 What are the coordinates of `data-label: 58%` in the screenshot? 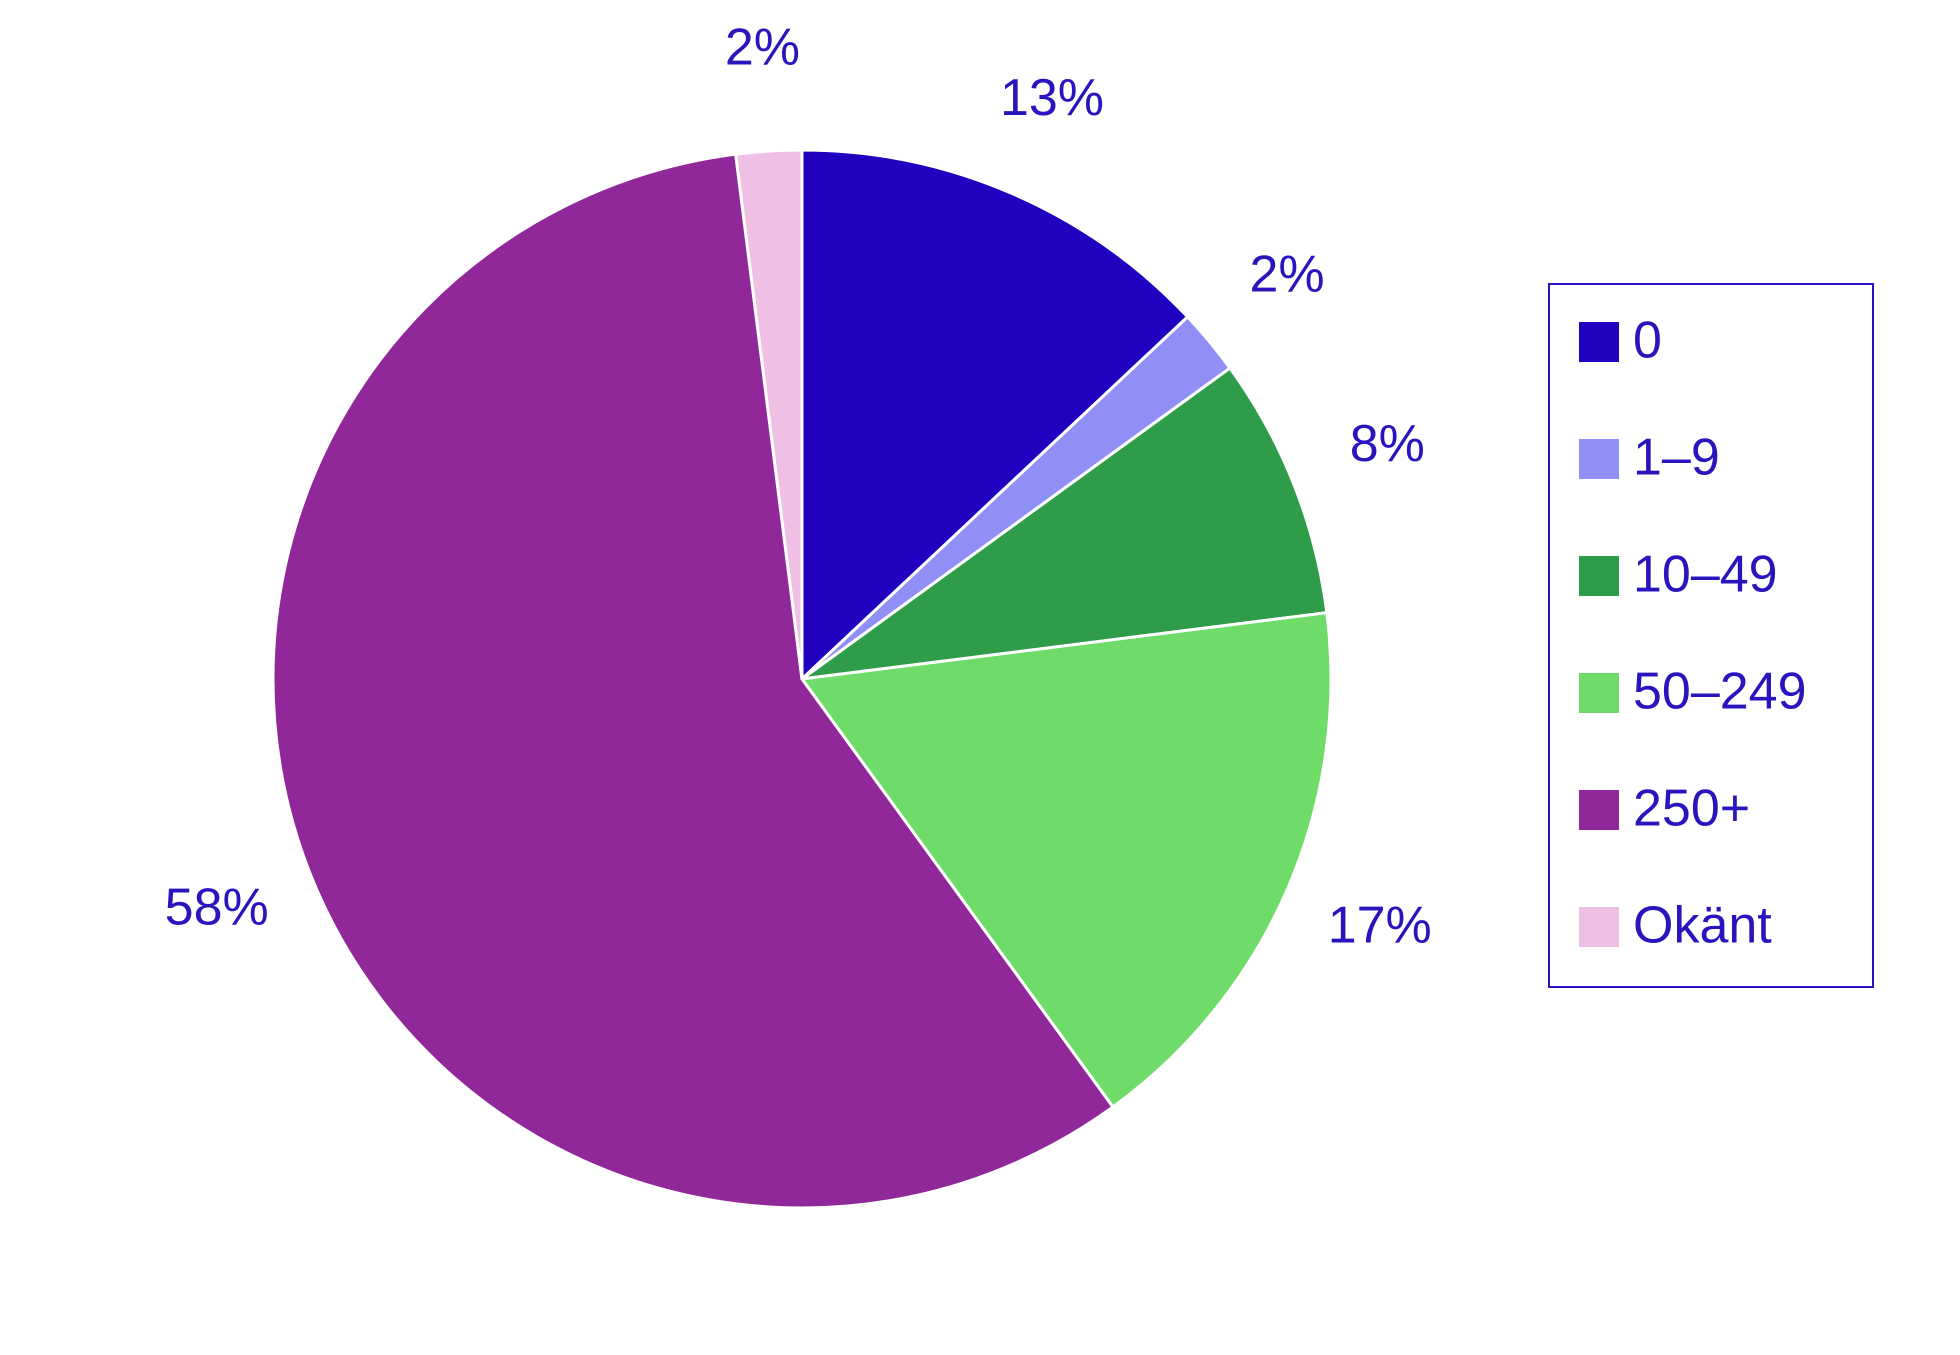 It's located at (217, 907).